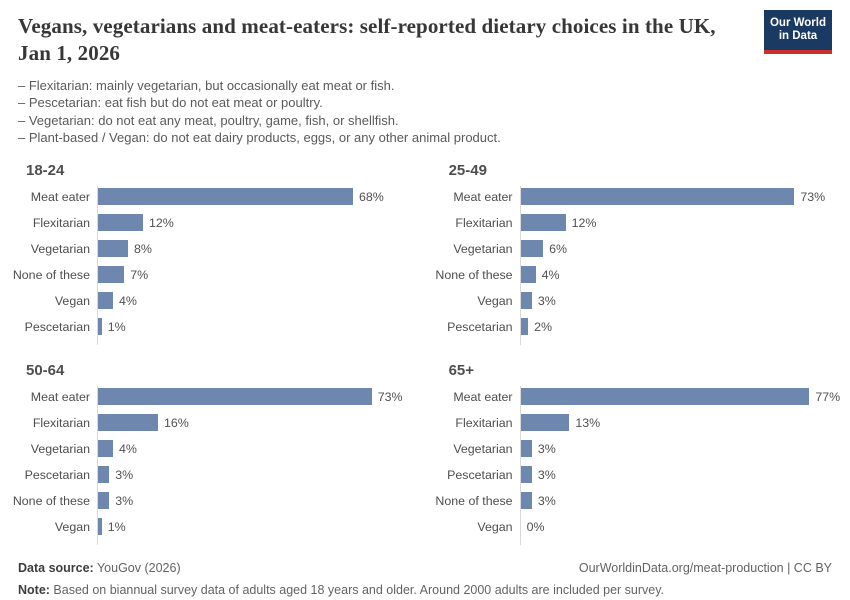 The image size is (850, 600). I want to click on bar-row: Meat eater 73%, so click(641, 197).